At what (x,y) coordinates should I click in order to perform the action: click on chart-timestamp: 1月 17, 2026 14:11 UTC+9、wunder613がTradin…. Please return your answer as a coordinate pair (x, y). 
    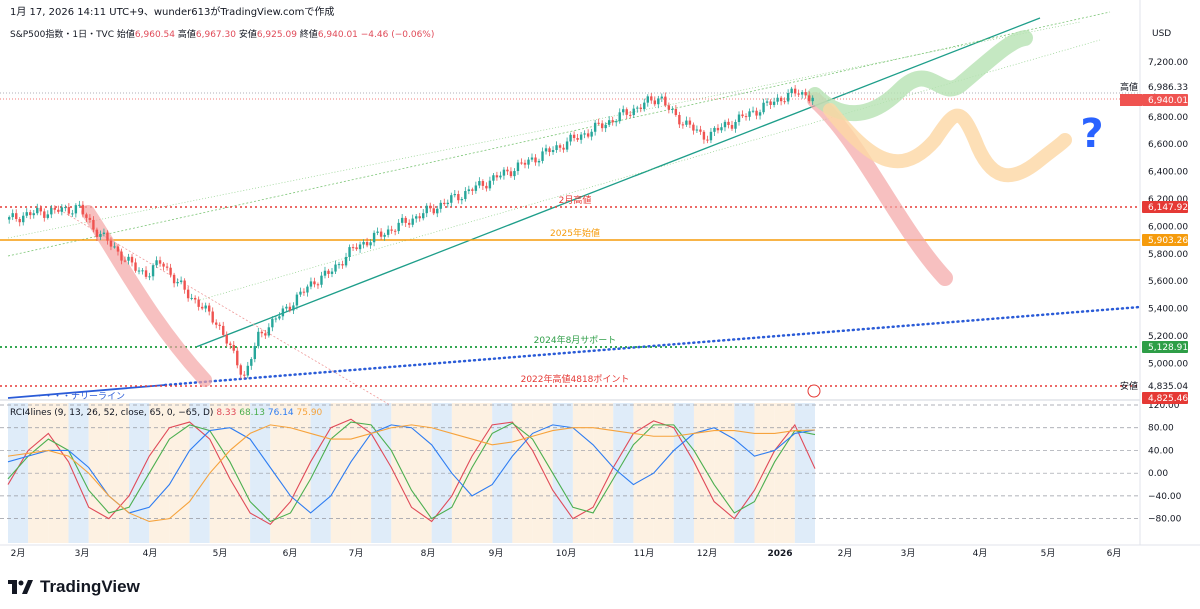
    Looking at the image, I should click on (172, 12).